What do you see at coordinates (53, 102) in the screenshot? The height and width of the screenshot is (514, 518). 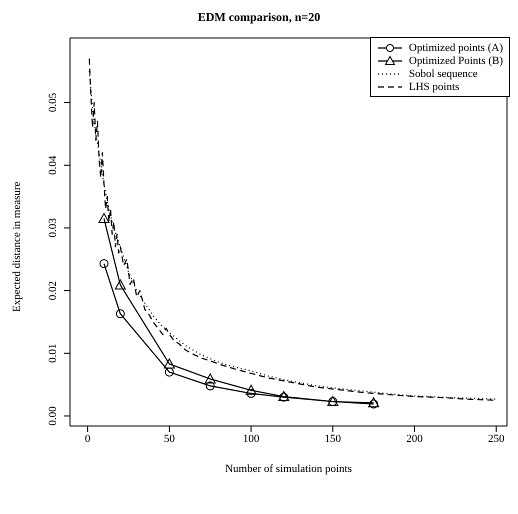 I see `y-tick-label: 0.05` at bounding box center [53, 102].